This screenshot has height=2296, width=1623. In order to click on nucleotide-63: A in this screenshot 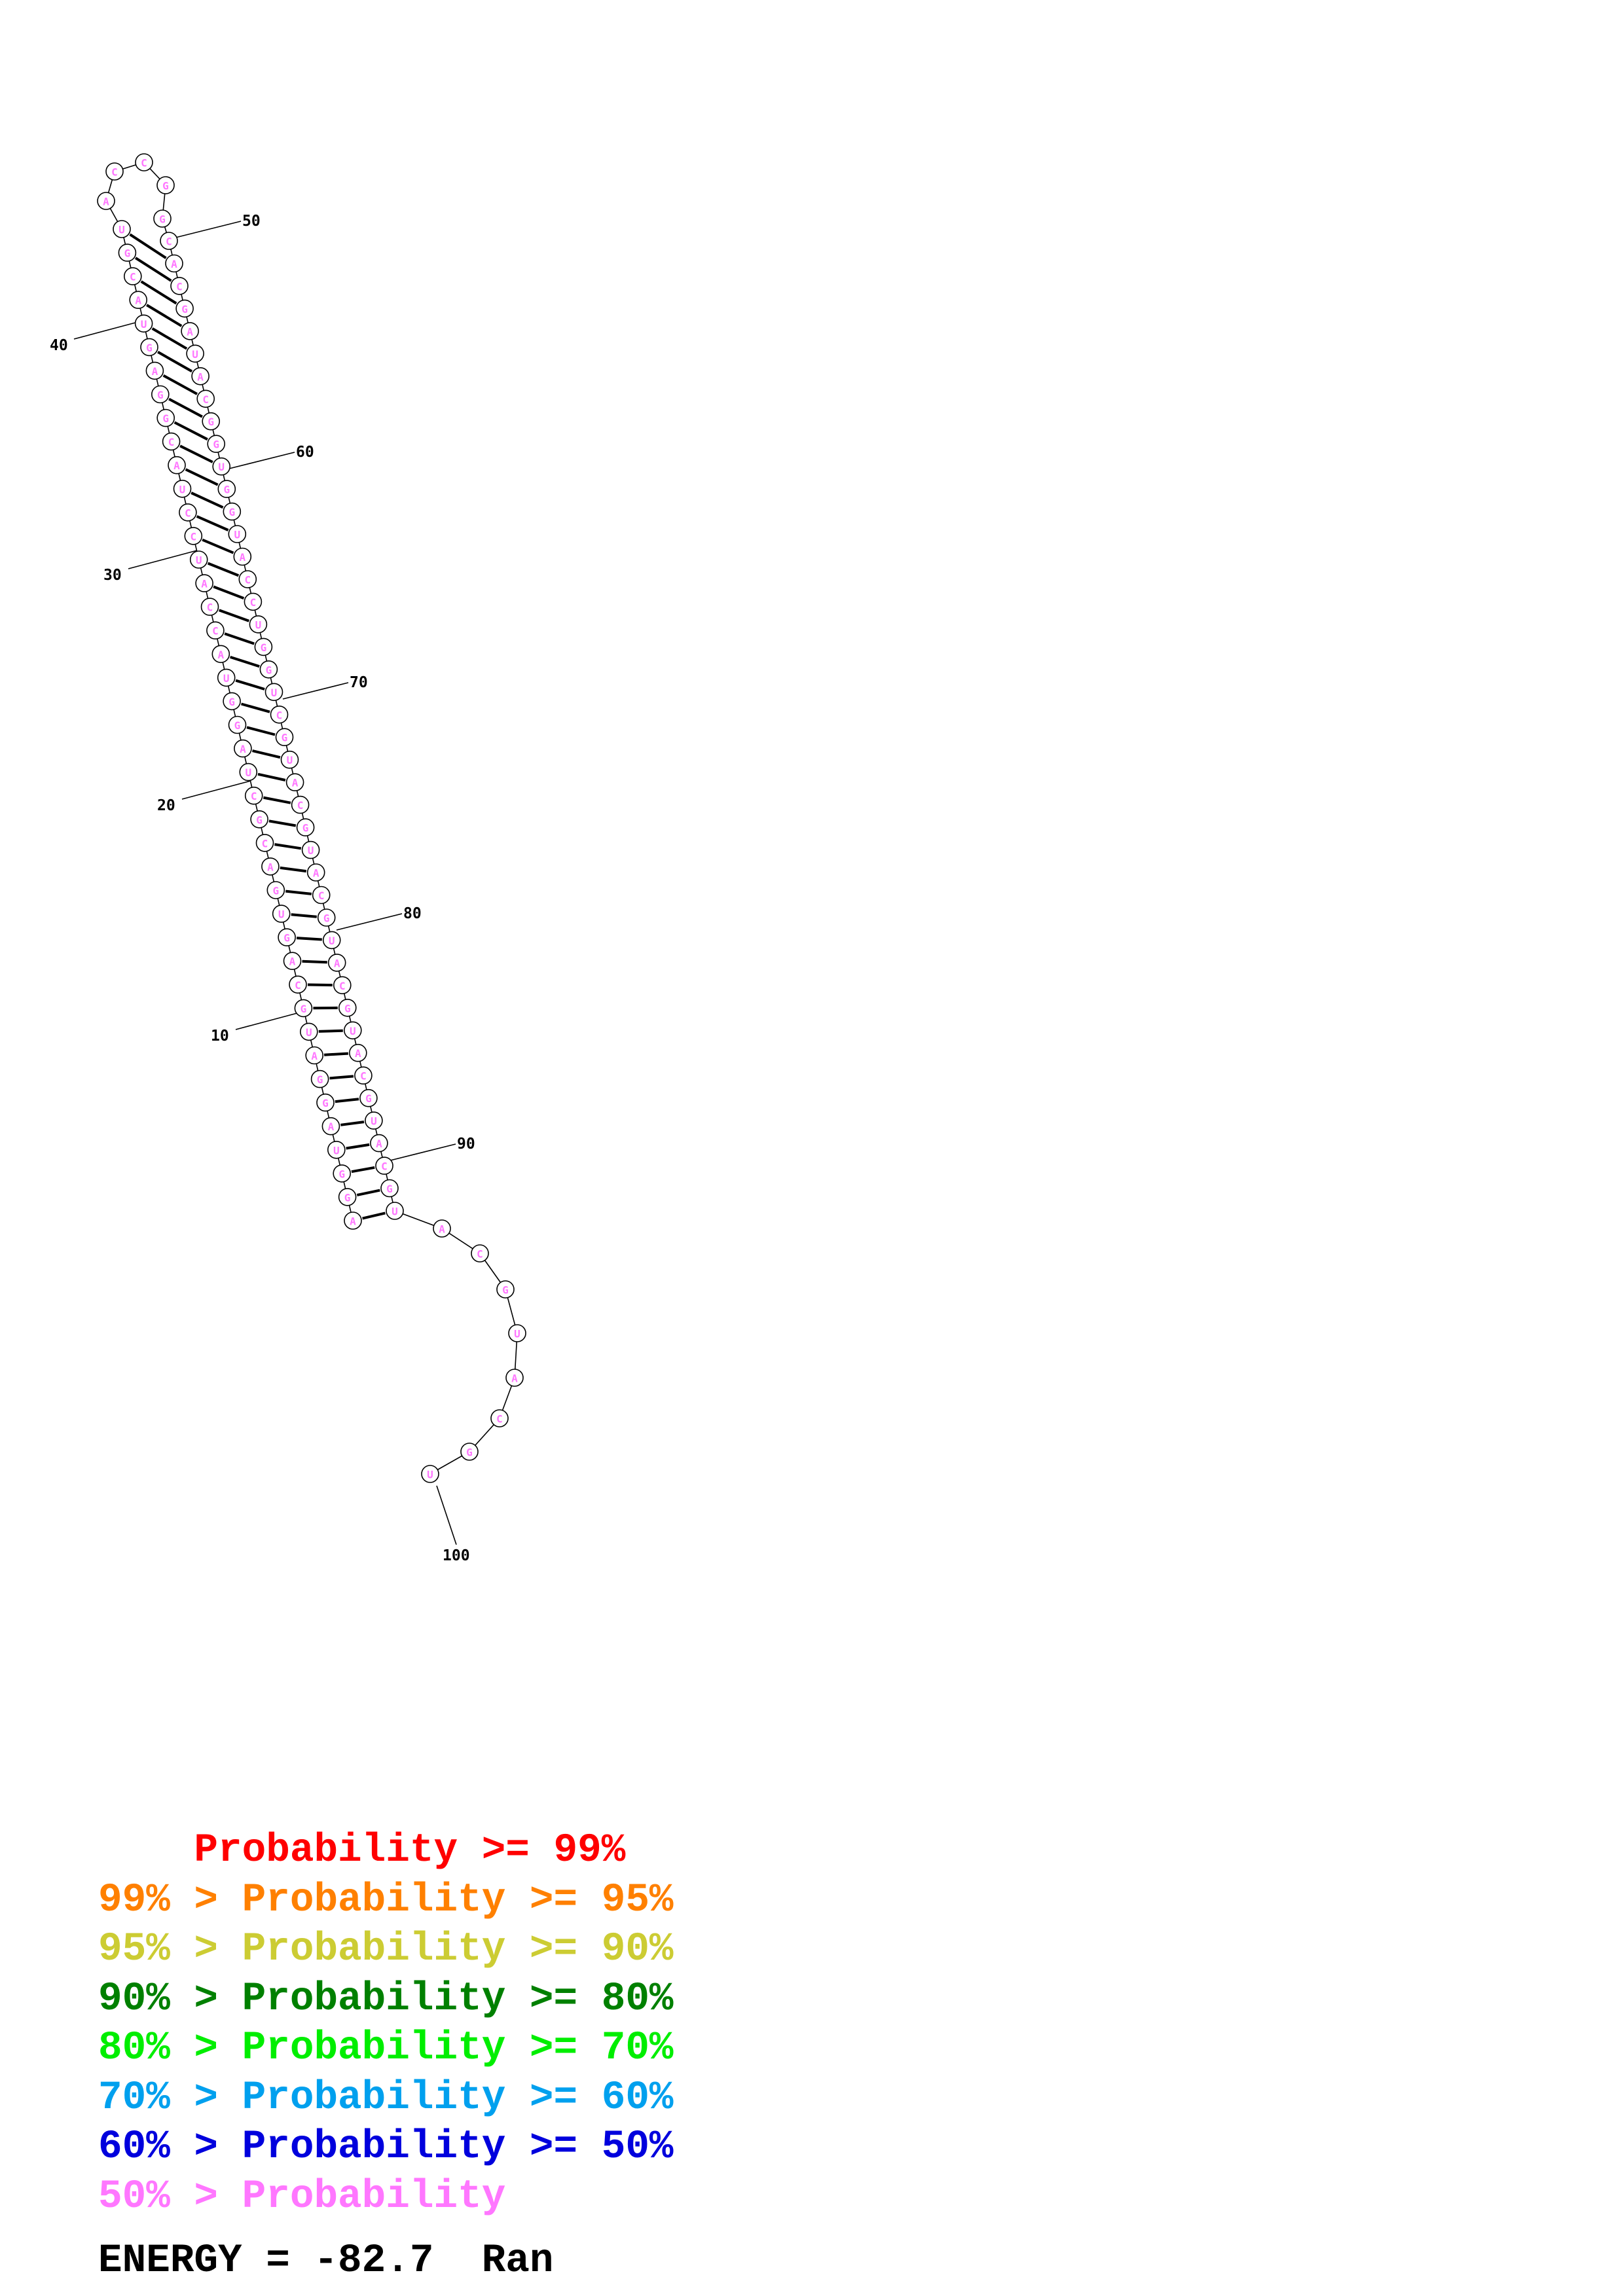, I will do `click(242, 556)`.